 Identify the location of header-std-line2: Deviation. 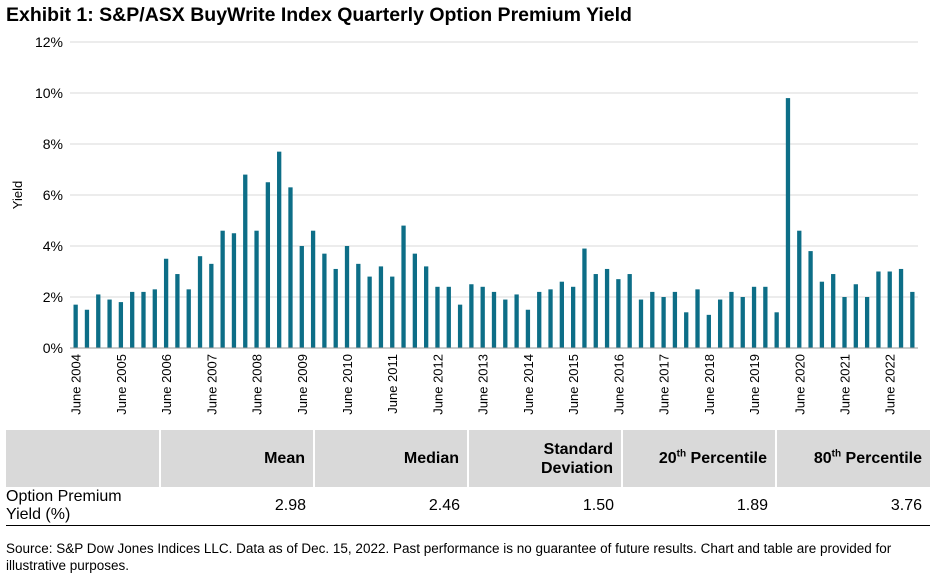
(576, 468).